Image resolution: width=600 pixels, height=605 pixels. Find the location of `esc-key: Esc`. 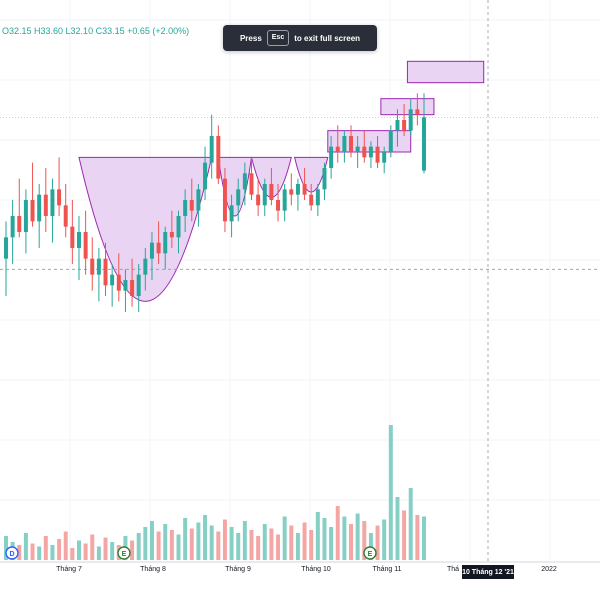

esc-key: Esc is located at coordinates (278, 38).